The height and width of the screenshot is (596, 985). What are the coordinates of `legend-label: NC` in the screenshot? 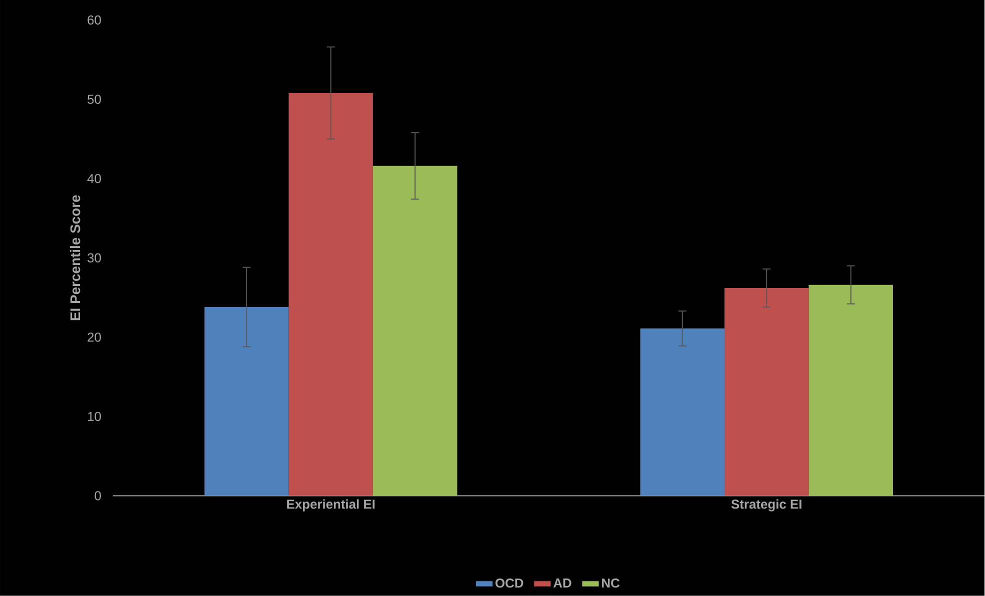 It's located at (611, 583).